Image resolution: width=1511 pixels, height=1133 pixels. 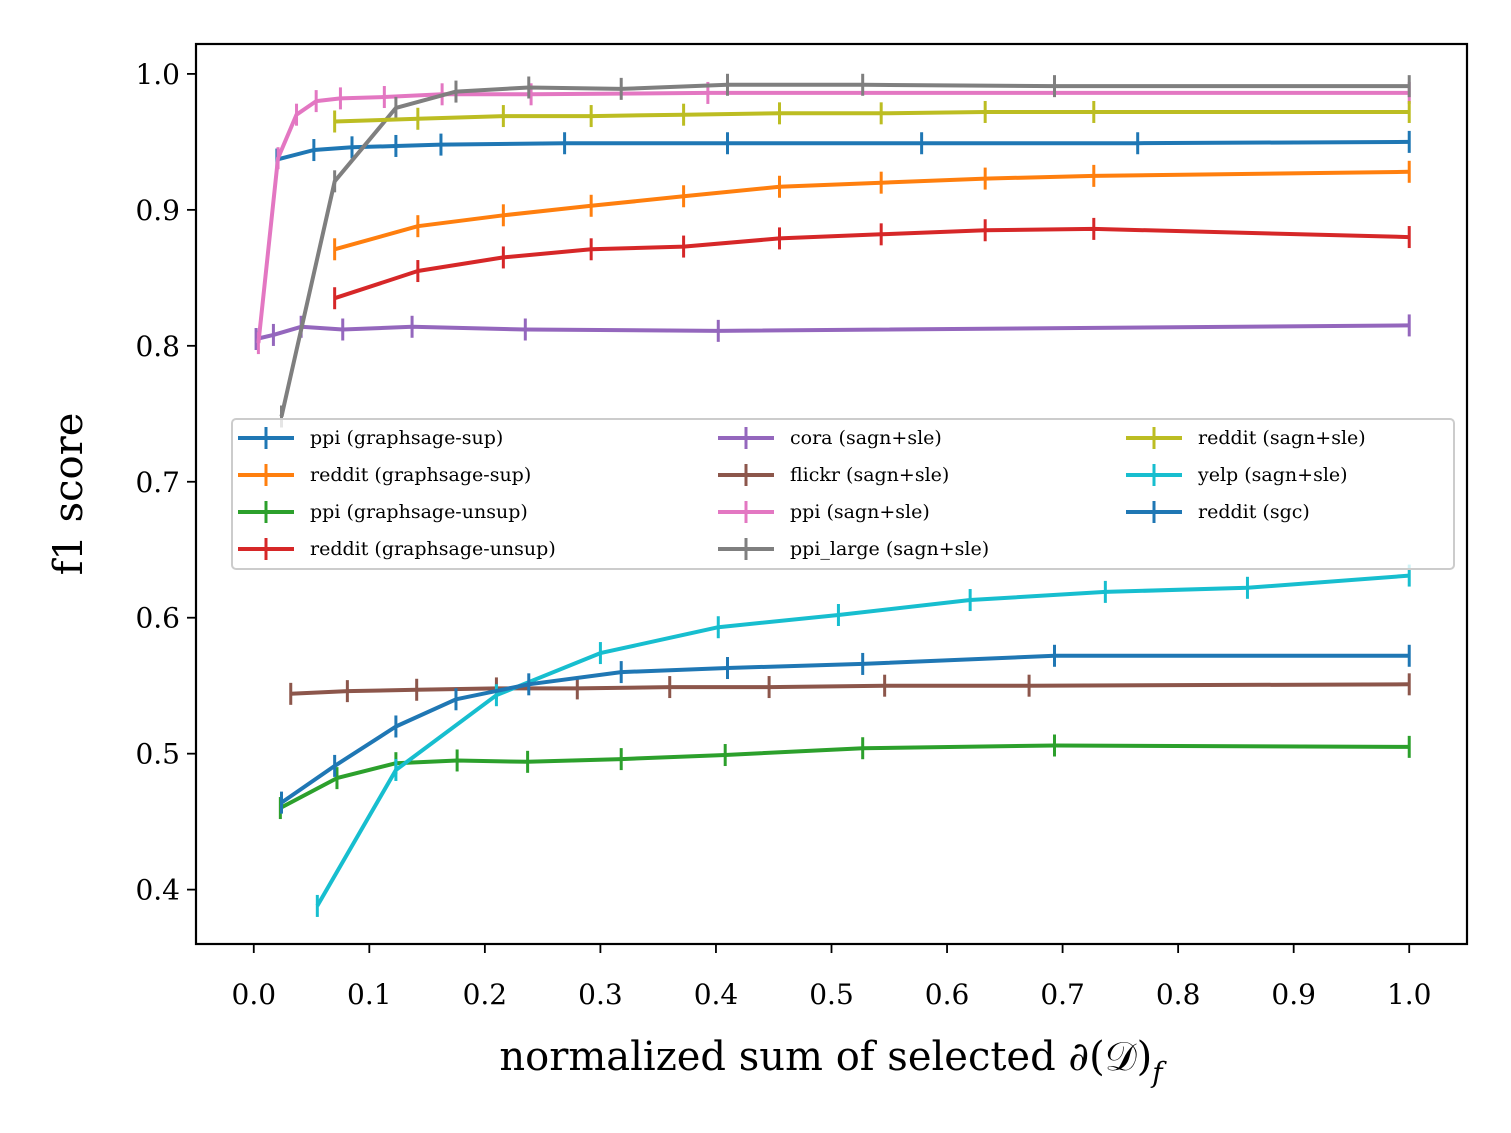 I want to click on series-reddit-sagn-sle, so click(x=872, y=116).